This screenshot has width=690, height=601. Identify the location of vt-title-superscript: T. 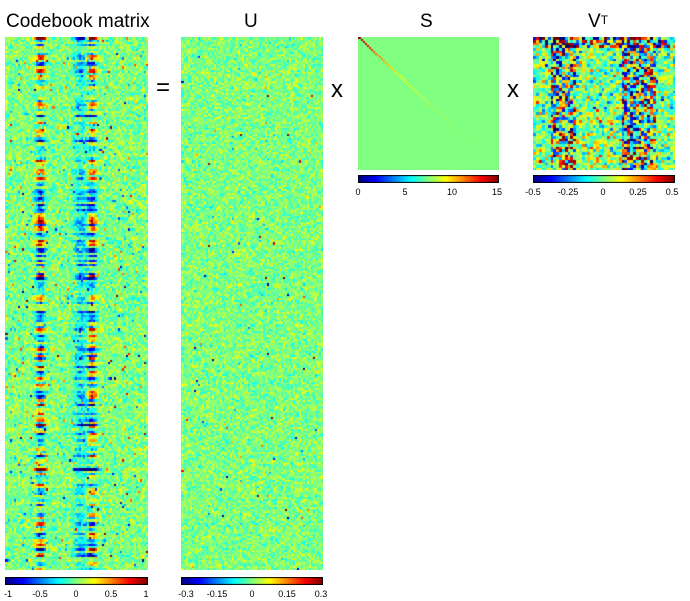
(604, 20).